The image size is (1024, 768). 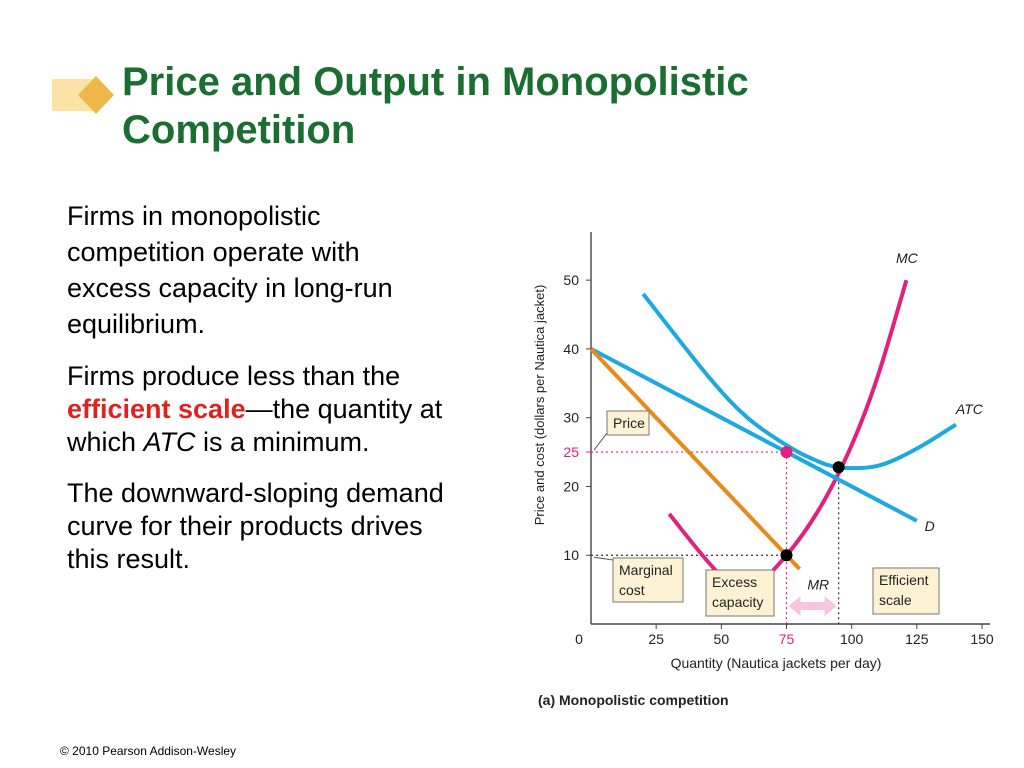 I want to click on excess-capacity-annotation-line: capacity, so click(x=737, y=602).